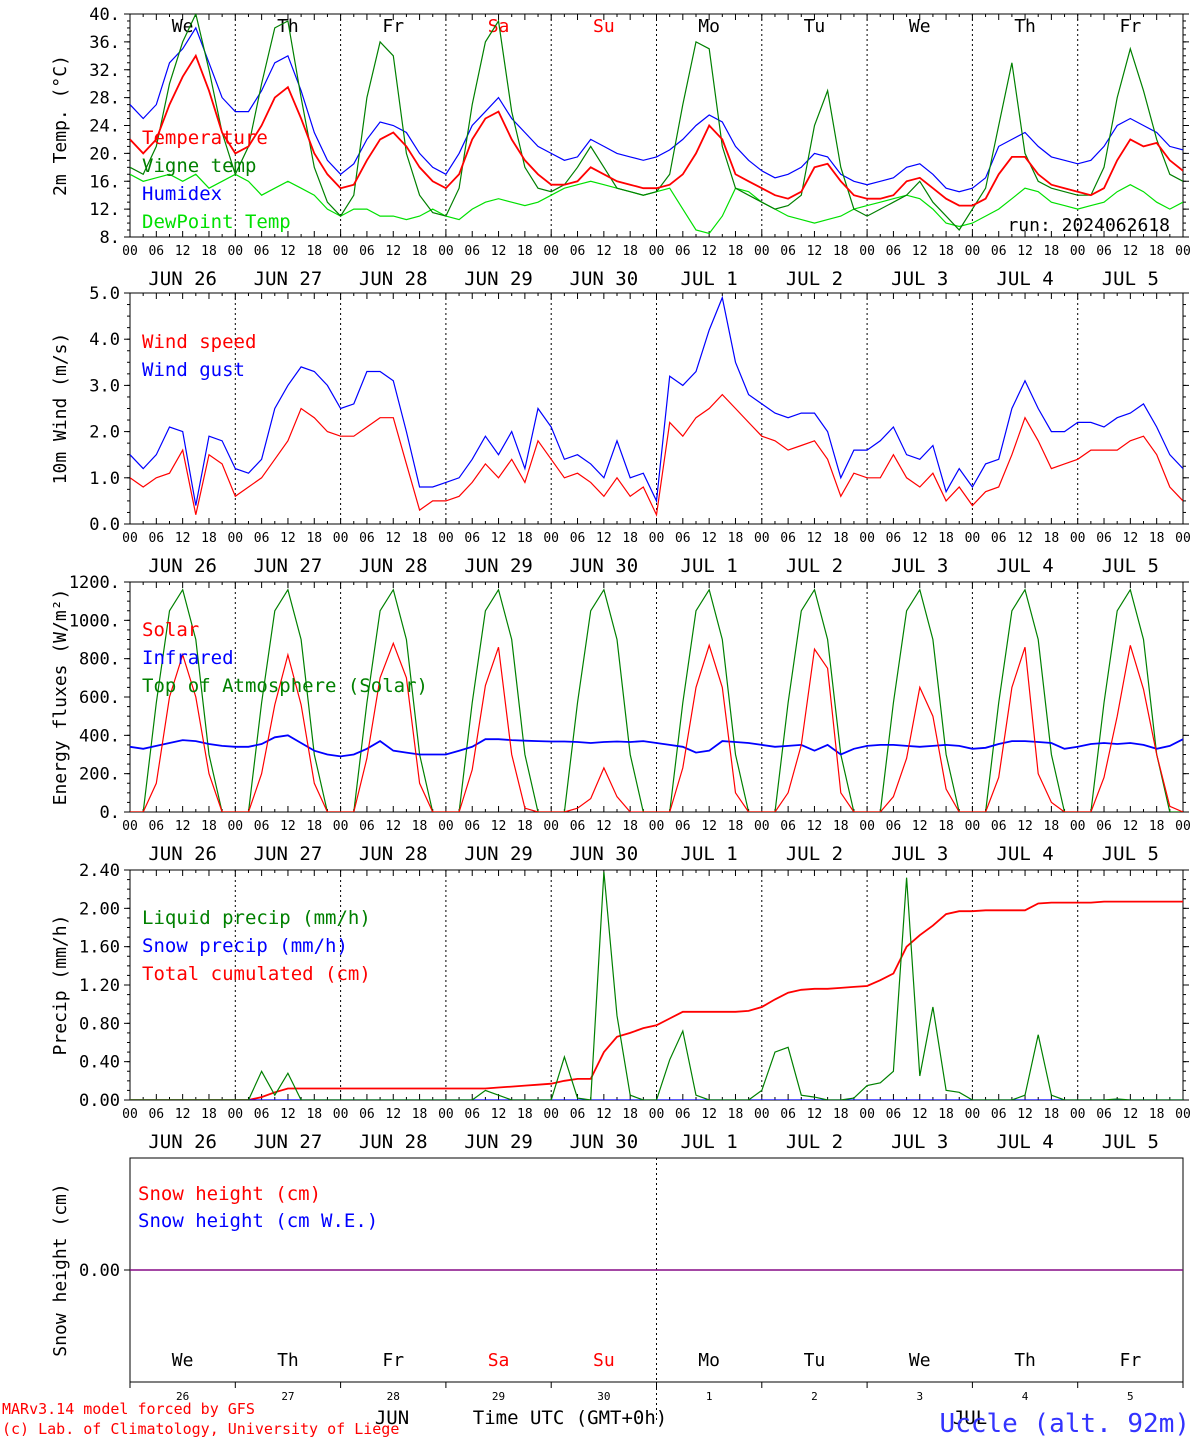 The width and height of the screenshot is (1194, 1440). I want to click on y-tick-label: 3.0, so click(104, 386).